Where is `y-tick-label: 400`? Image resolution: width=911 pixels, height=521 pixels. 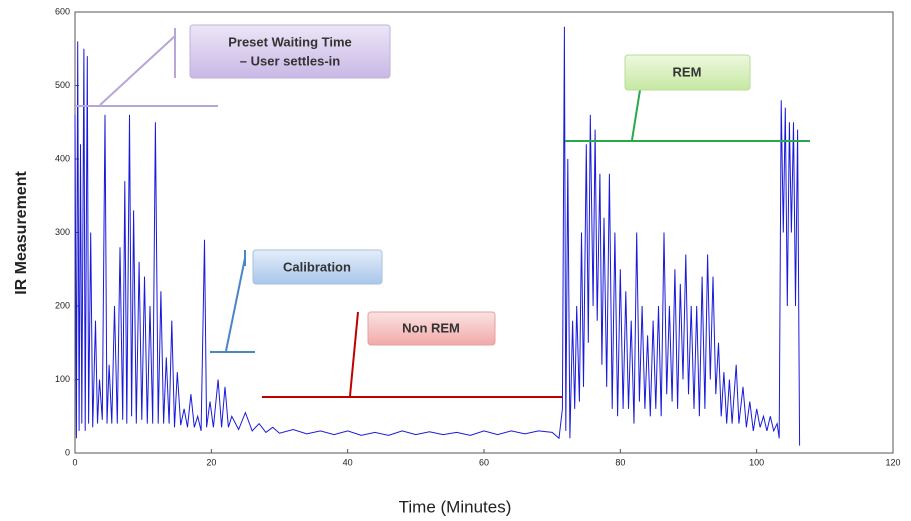
y-tick-label: 400 is located at coordinates (62, 158).